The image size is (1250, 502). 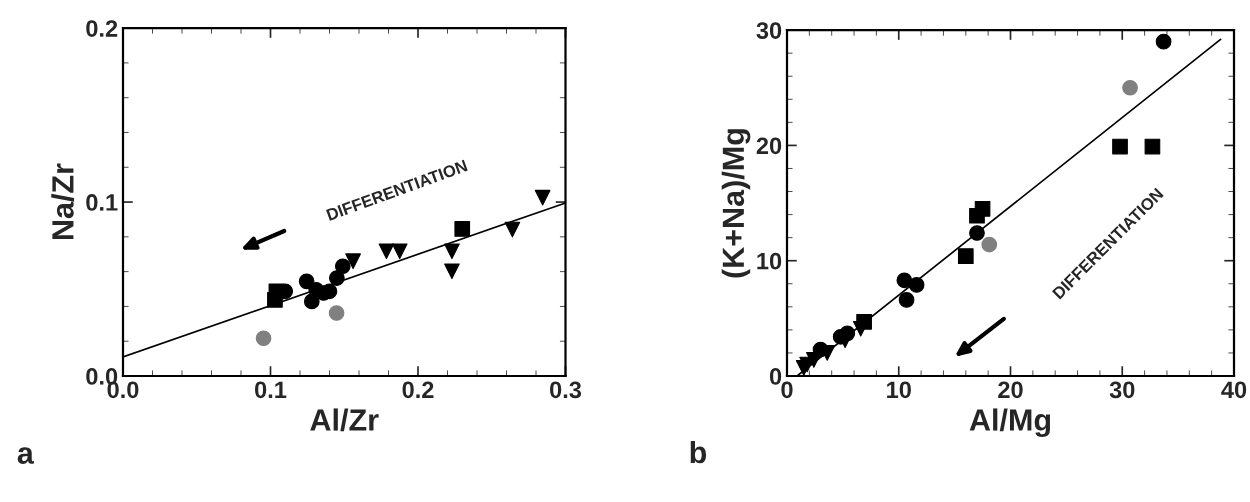 I want to click on y-tick-label: 30, so click(x=769, y=30).